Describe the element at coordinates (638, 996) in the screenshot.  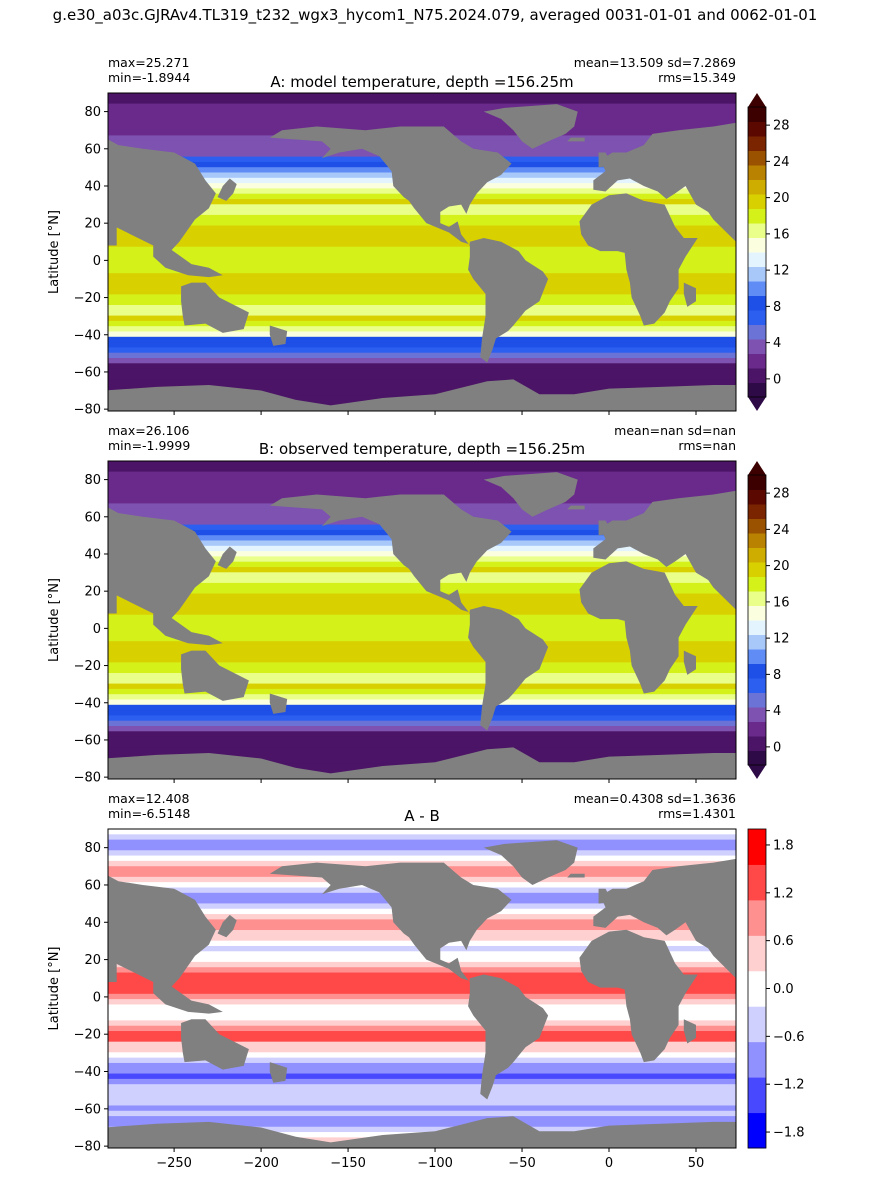
I see `land-africa` at that location.